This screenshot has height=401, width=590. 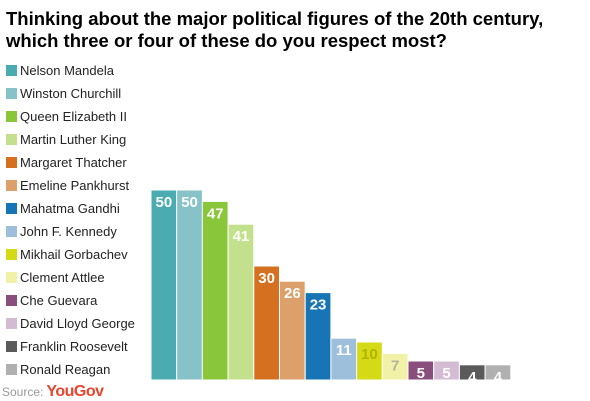 I want to click on legend-item: Queen Elizabeth II, so click(x=86, y=121).